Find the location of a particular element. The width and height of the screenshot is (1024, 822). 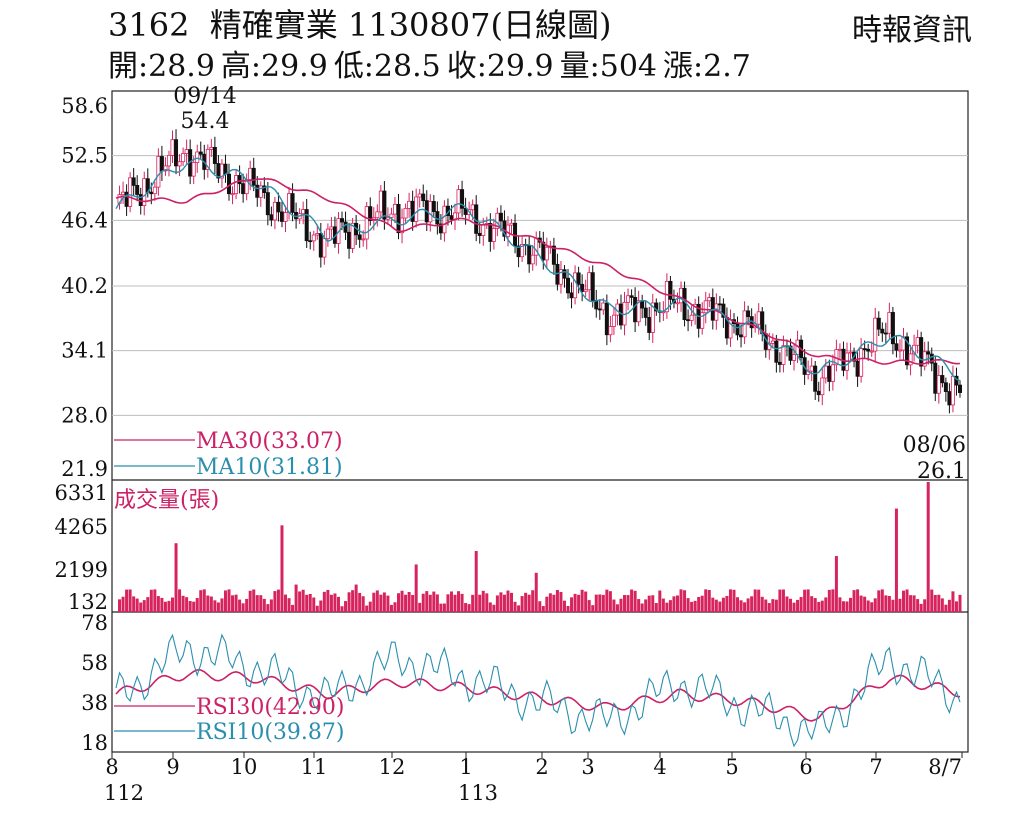

low-value-label: 26.1 is located at coordinates (941, 471).